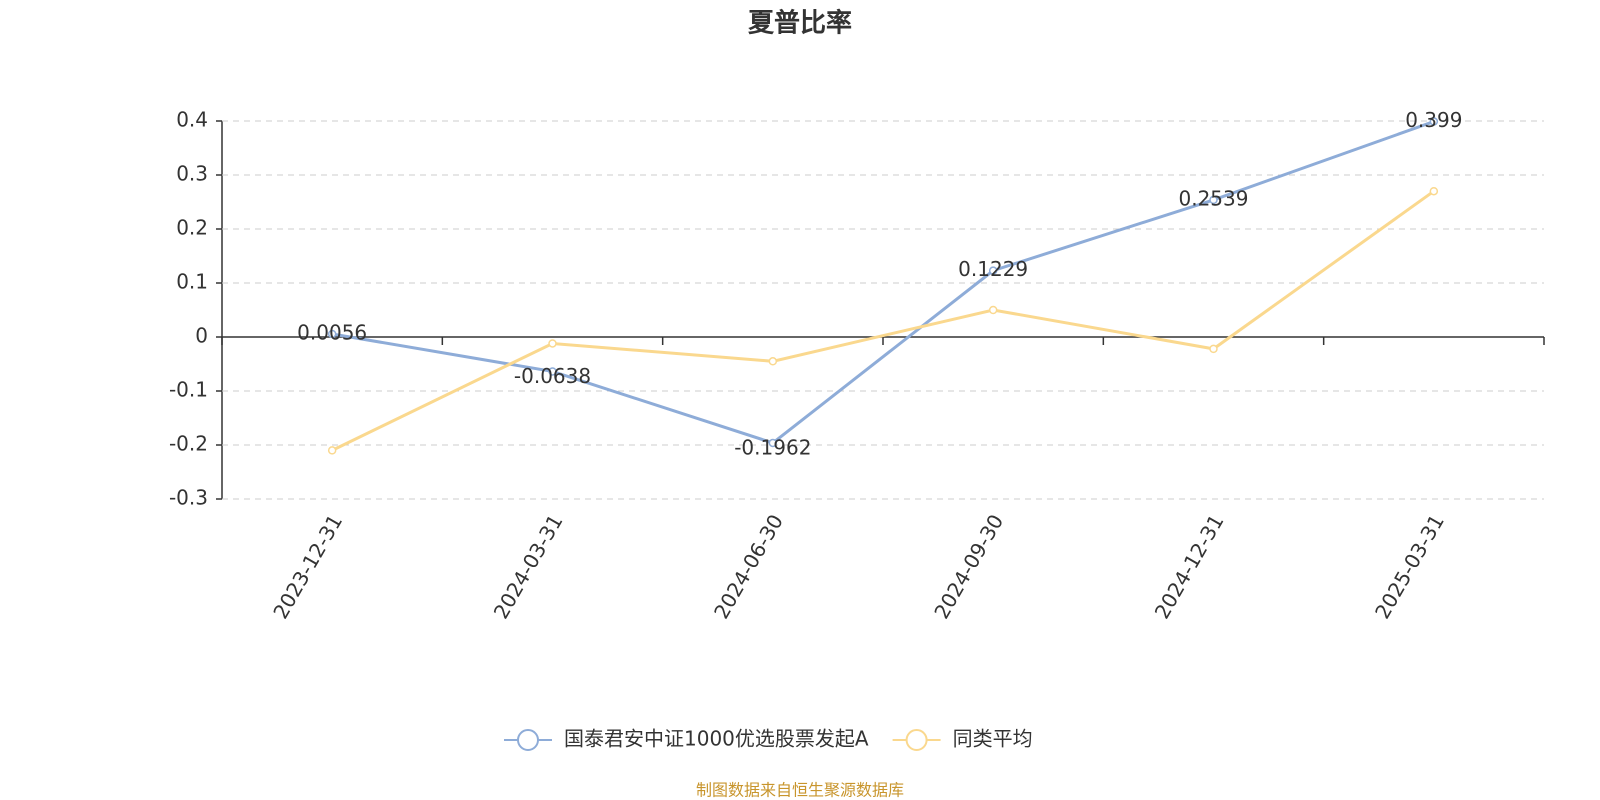  What do you see at coordinates (993, 739) in the screenshot?
I see `legend-label: 同类平均` at bounding box center [993, 739].